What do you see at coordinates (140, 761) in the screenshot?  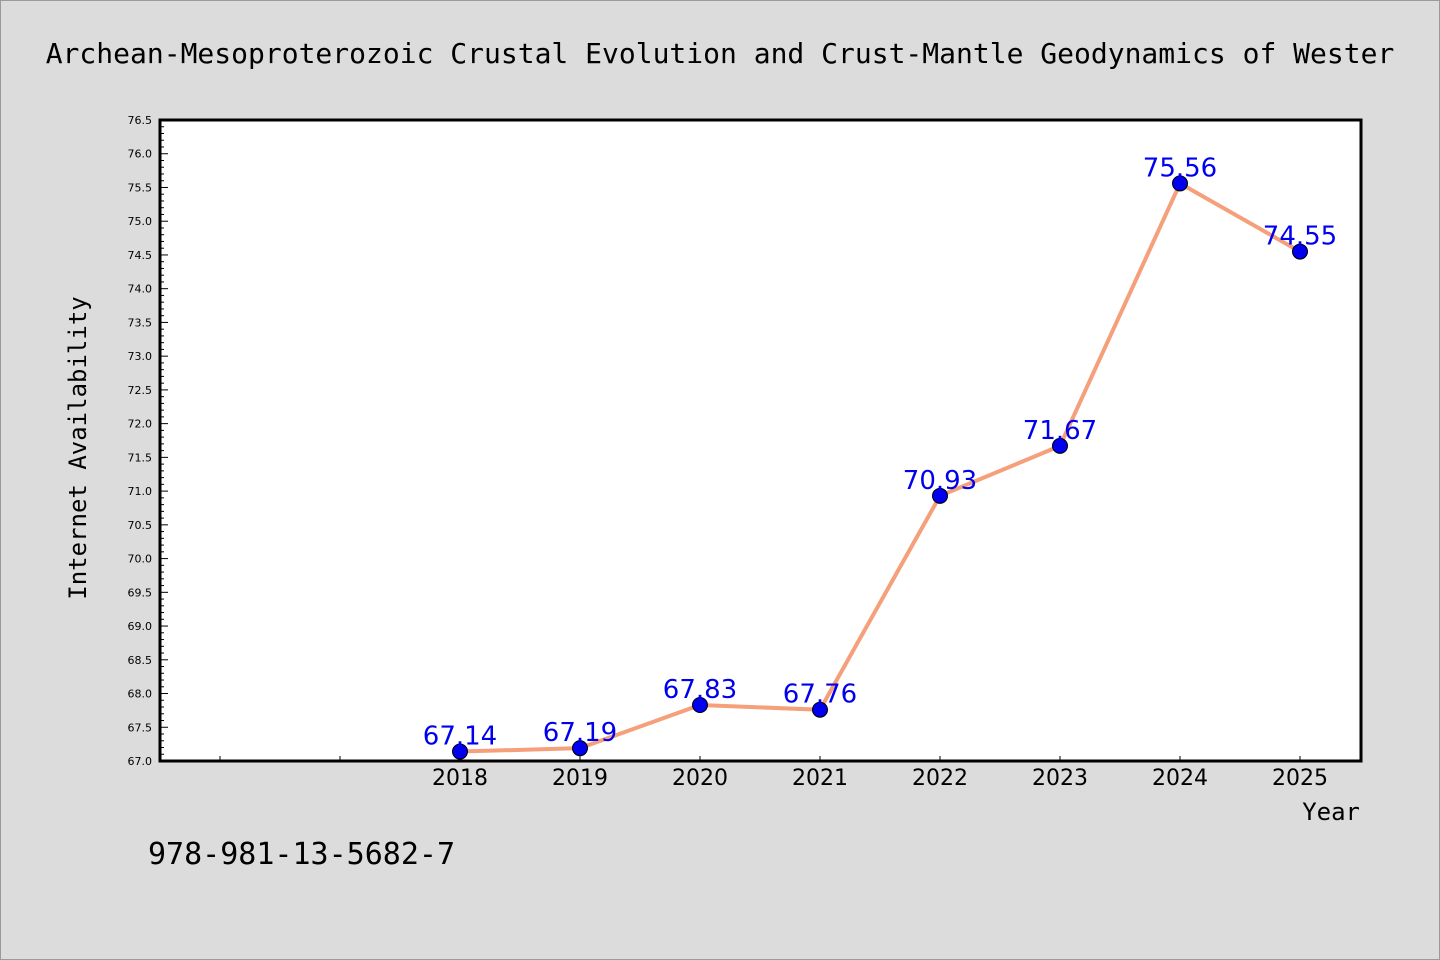 I see `y-tick-label: 67.0` at bounding box center [140, 761].